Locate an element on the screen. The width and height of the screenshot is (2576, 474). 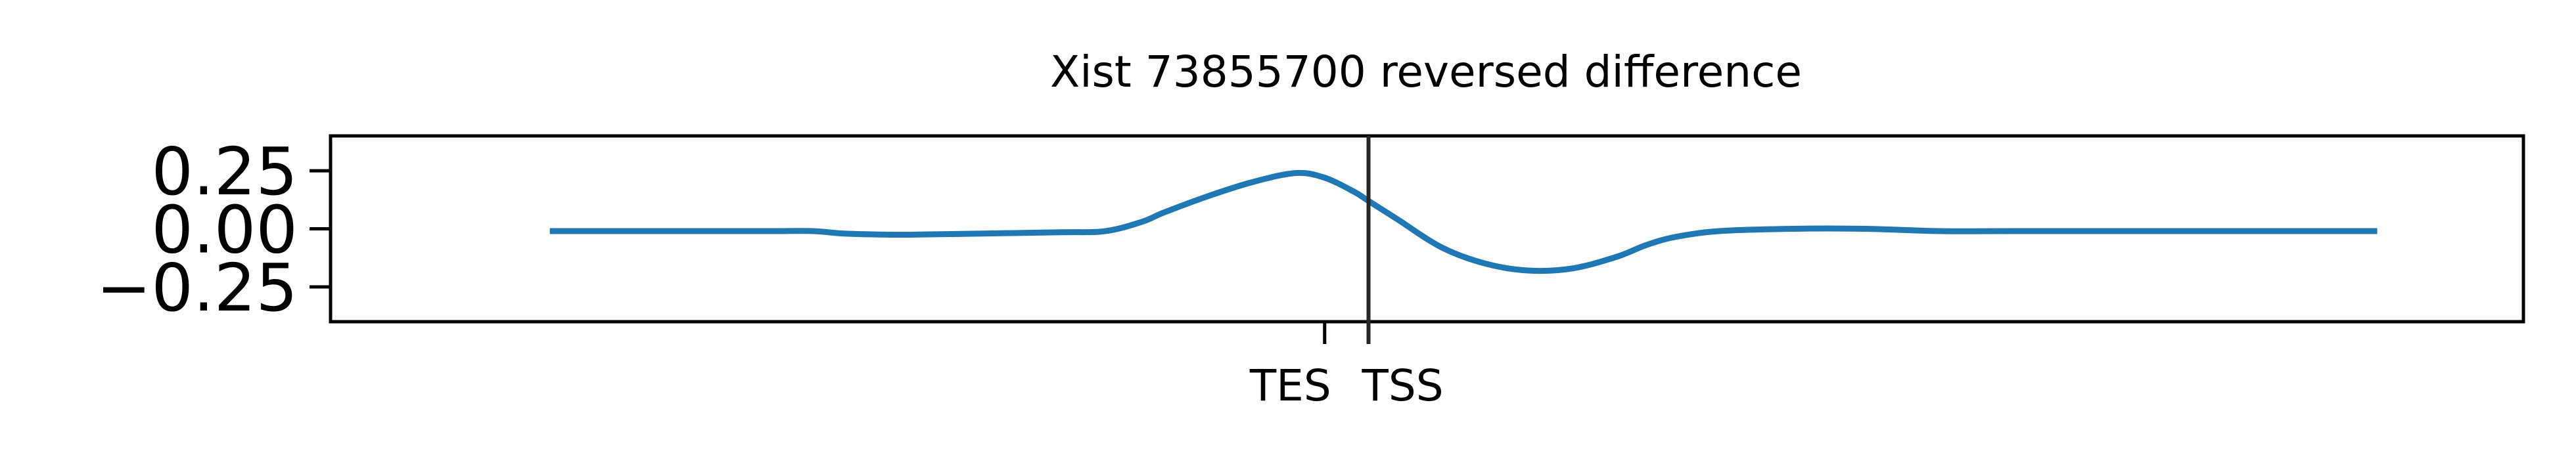
y-axis: 0.250.00−0.25 is located at coordinates (214, 229).